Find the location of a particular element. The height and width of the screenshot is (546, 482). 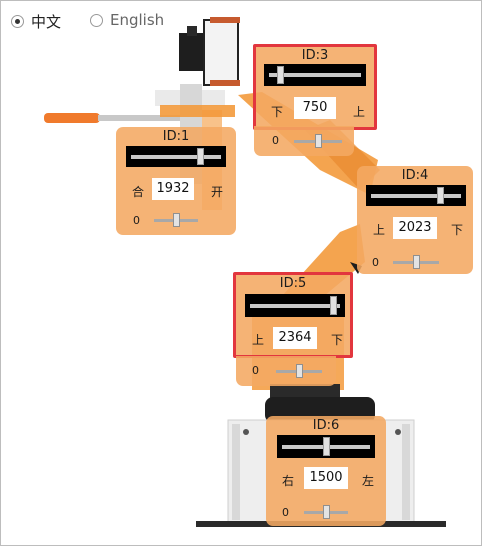

servo-panel-1: ID:1 合 1932 开 0 is located at coordinates (176, 181).